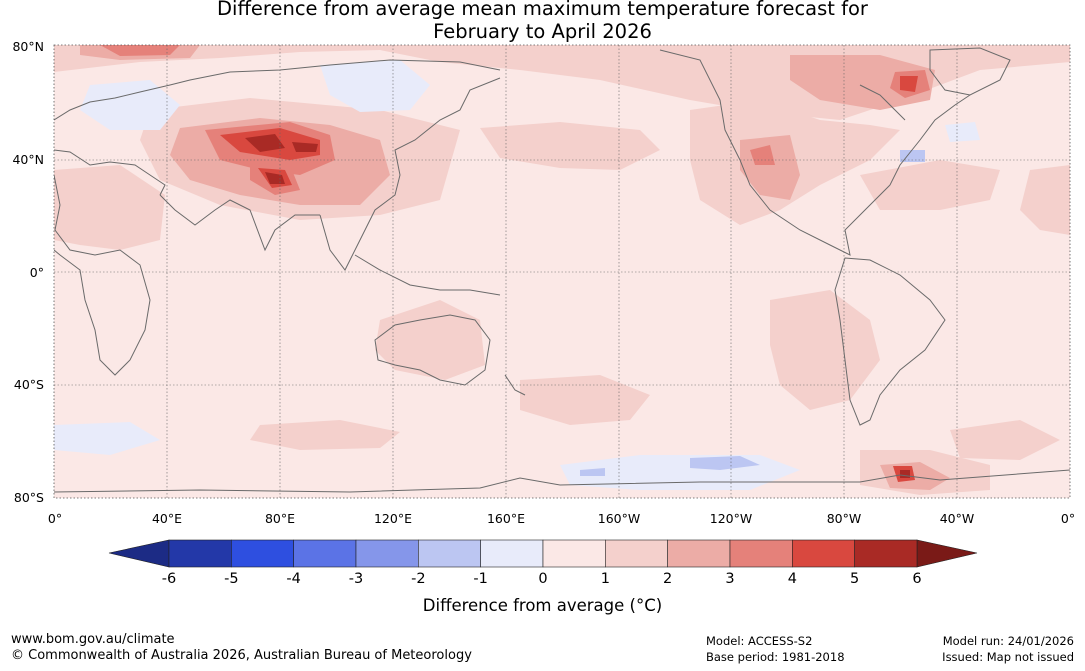  I want to click on colorbar-tick-label: 6, so click(916, 579).